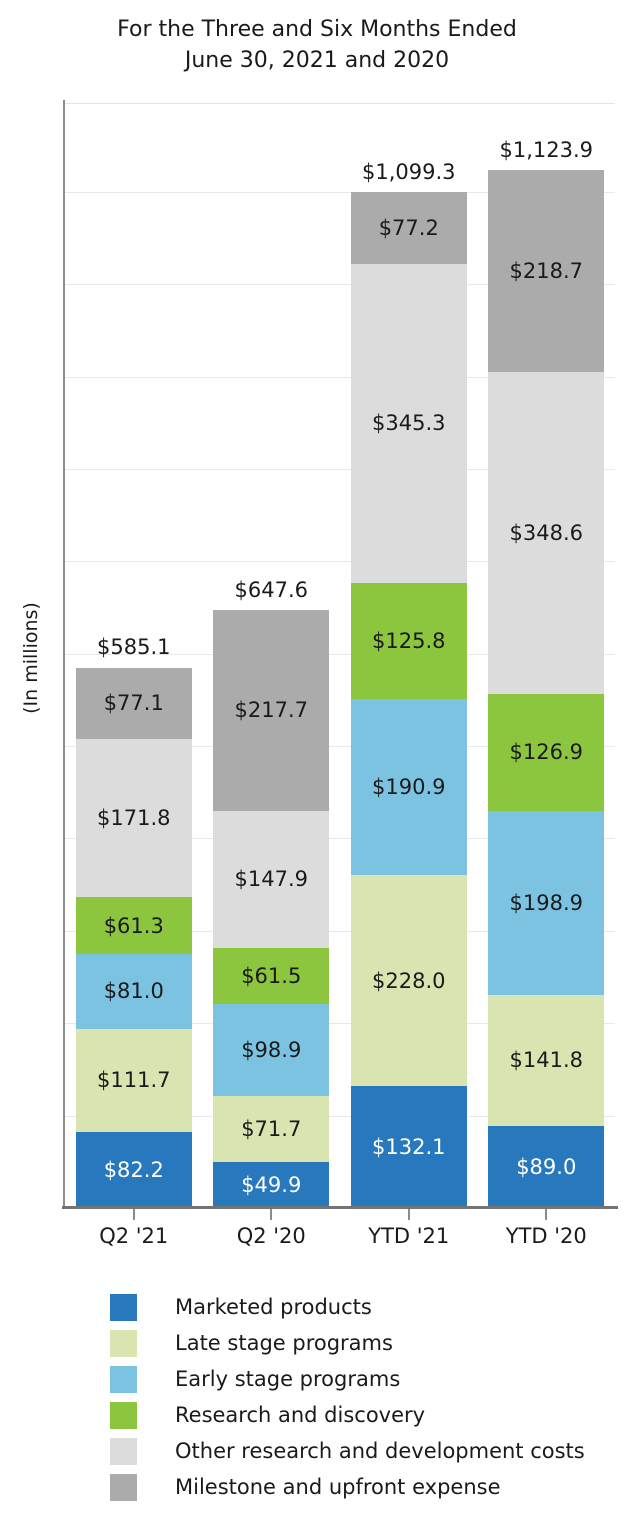 The height and width of the screenshot is (1532, 634). I want to click on x-axis-line, so click(340, 1207).